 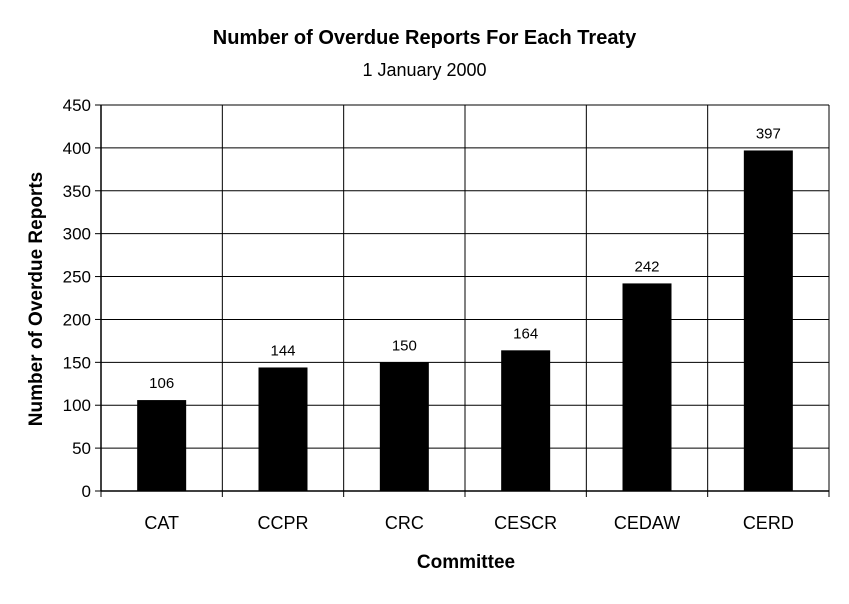 What do you see at coordinates (77, 277) in the screenshot?
I see `y-tick-label: 250` at bounding box center [77, 277].